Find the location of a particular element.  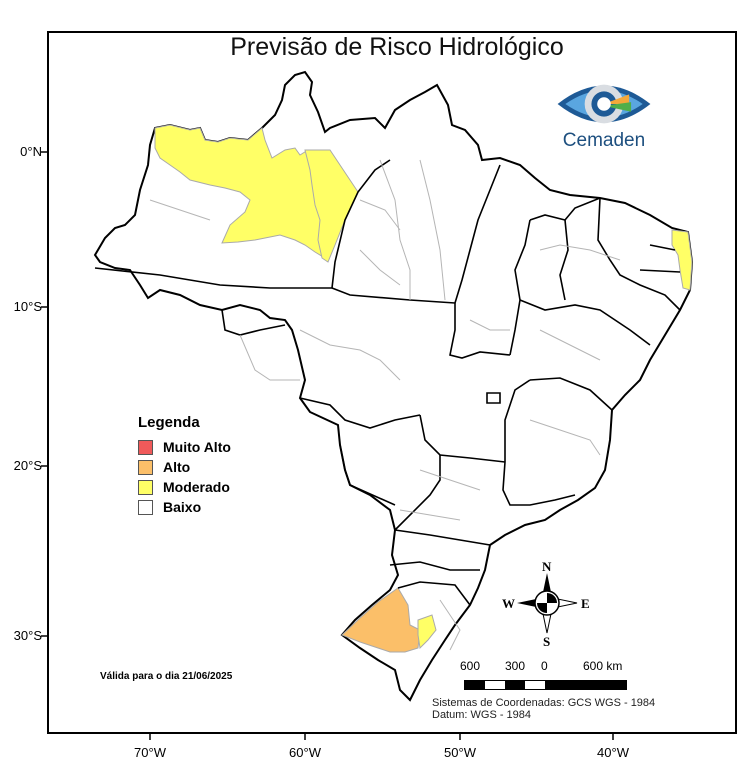

legend-item-alto: Alto is located at coordinates (184, 467).